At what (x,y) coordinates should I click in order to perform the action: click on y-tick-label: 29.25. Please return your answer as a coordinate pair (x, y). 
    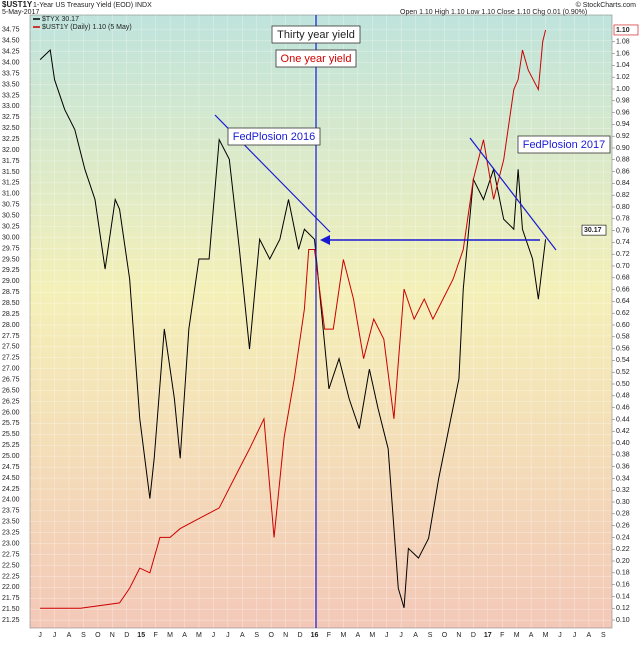
    Looking at the image, I should click on (11, 270).